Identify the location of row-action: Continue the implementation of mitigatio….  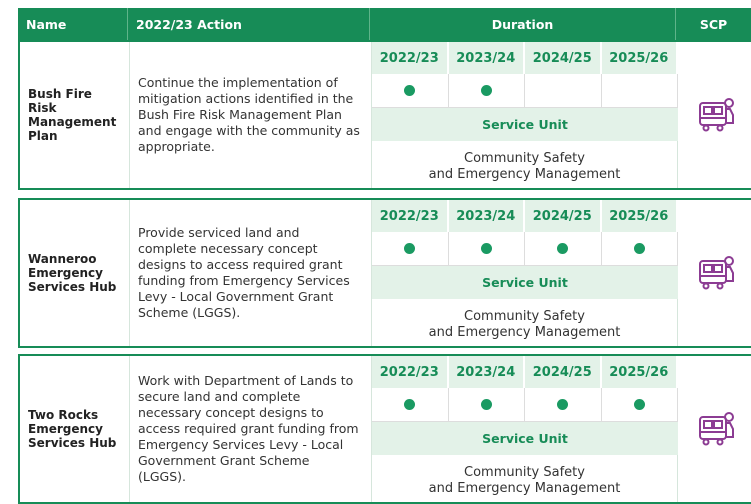
(251, 115).